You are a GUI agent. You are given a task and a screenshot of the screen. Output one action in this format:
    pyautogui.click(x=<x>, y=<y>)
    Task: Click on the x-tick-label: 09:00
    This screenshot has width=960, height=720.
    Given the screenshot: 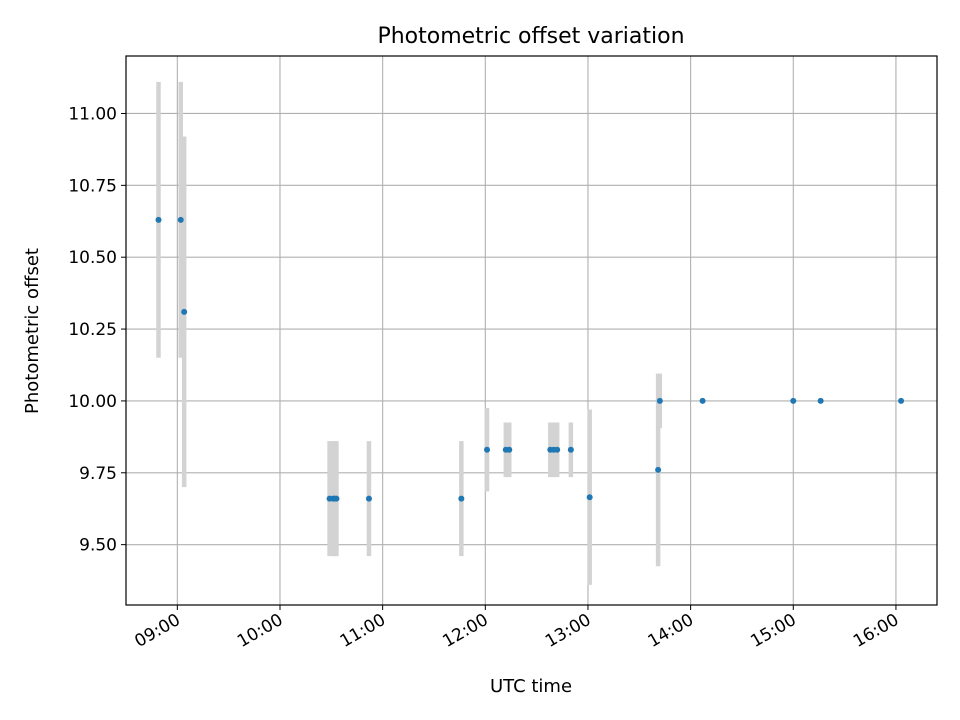 What is the action you would take?
    pyautogui.click(x=157, y=631)
    